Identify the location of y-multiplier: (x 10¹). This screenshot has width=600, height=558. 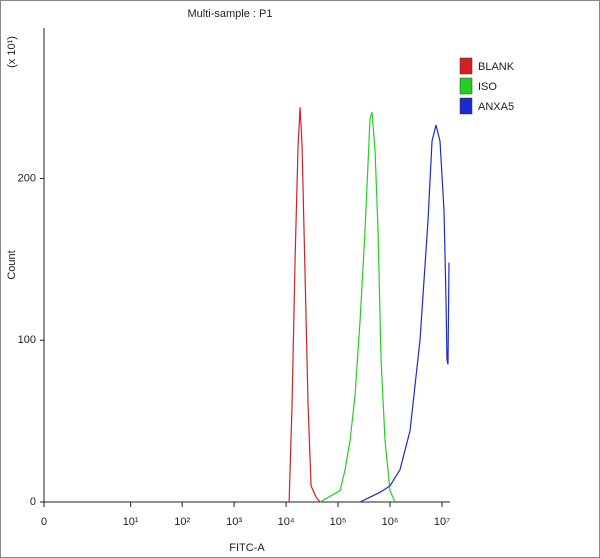
(12, 52).